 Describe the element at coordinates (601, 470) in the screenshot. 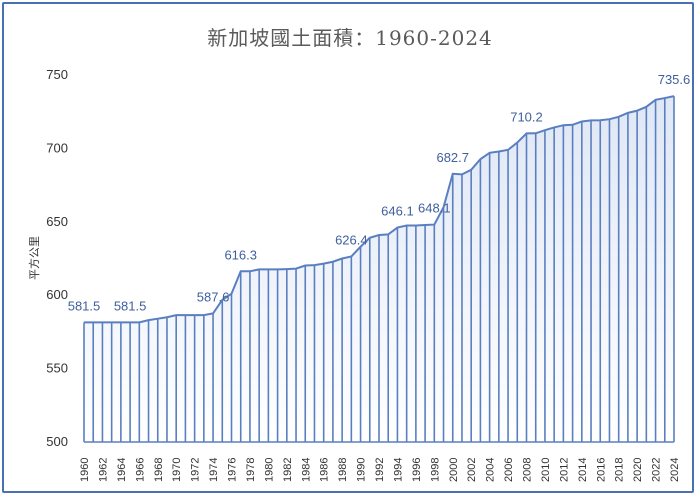

I see `x-tick-label: 2016` at that location.